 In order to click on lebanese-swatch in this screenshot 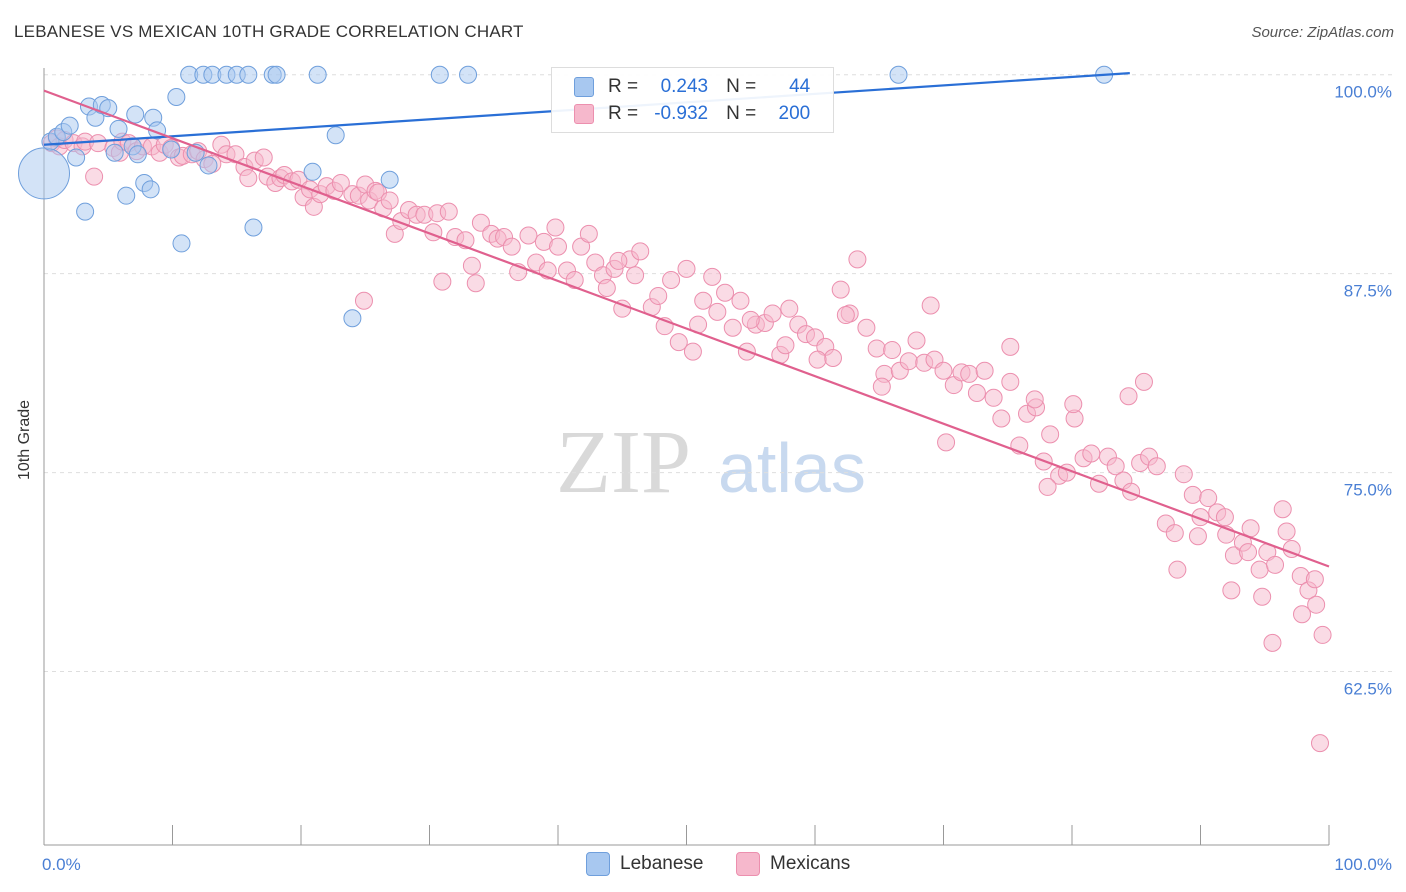, I will do `click(584, 87)`.